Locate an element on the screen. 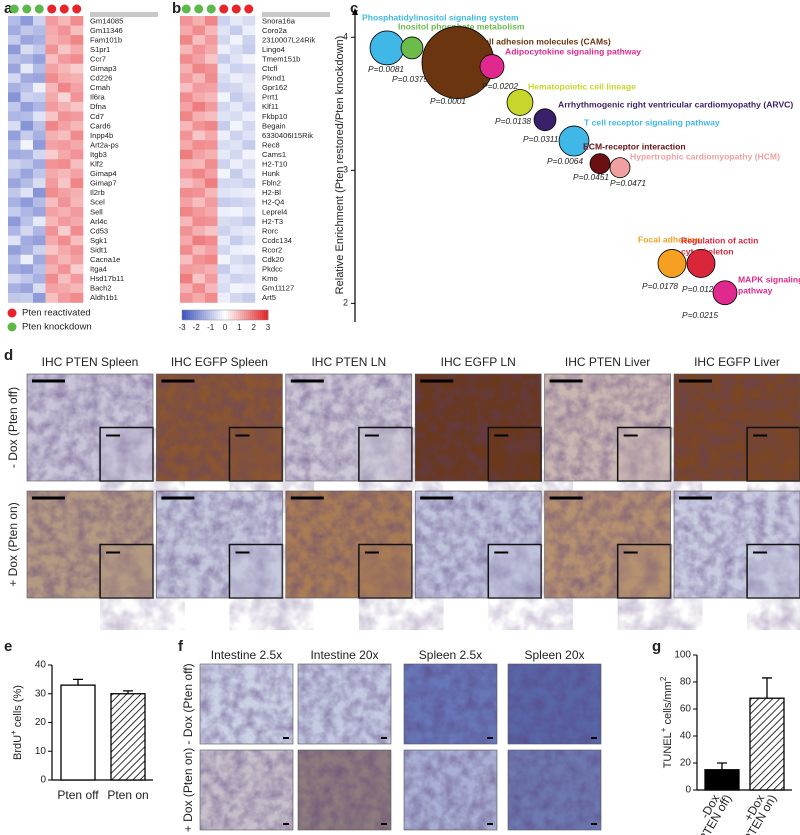 The image size is (800, 835). panel-label: d is located at coordinates (8, 355).